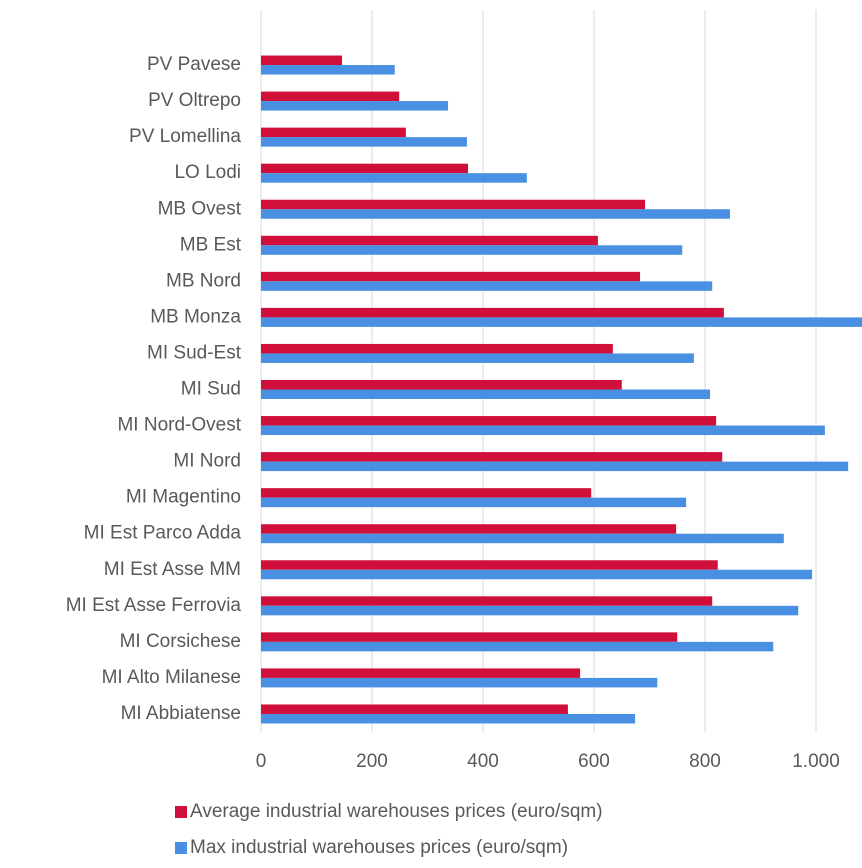  I want to click on y-tick-label: PV Lomellina, so click(185, 136).